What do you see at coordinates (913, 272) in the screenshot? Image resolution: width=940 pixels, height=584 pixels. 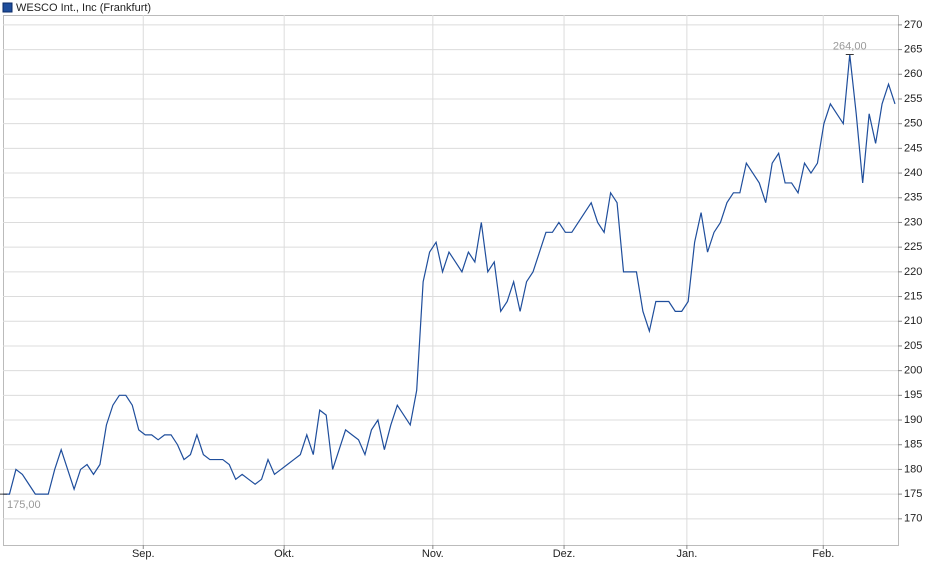 I see `y-tick-label: 220` at bounding box center [913, 272].